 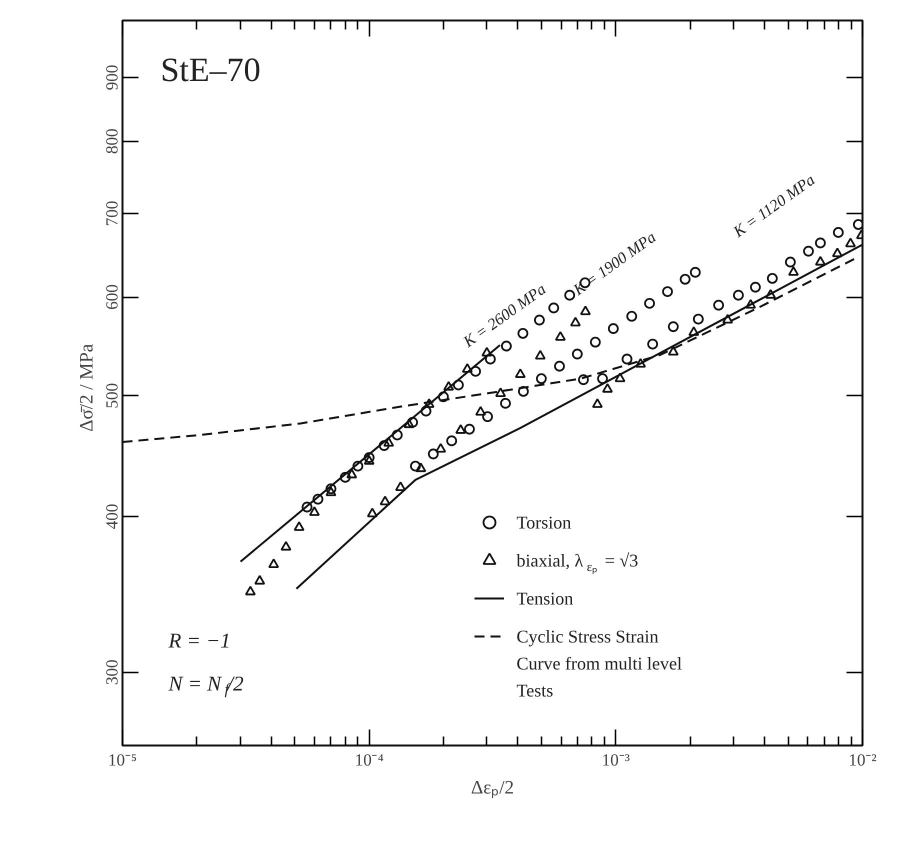 What do you see at coordinates (112, 395) in the screenshot?
I see `y-tick-label: 500` at bounding box center [112, 395].